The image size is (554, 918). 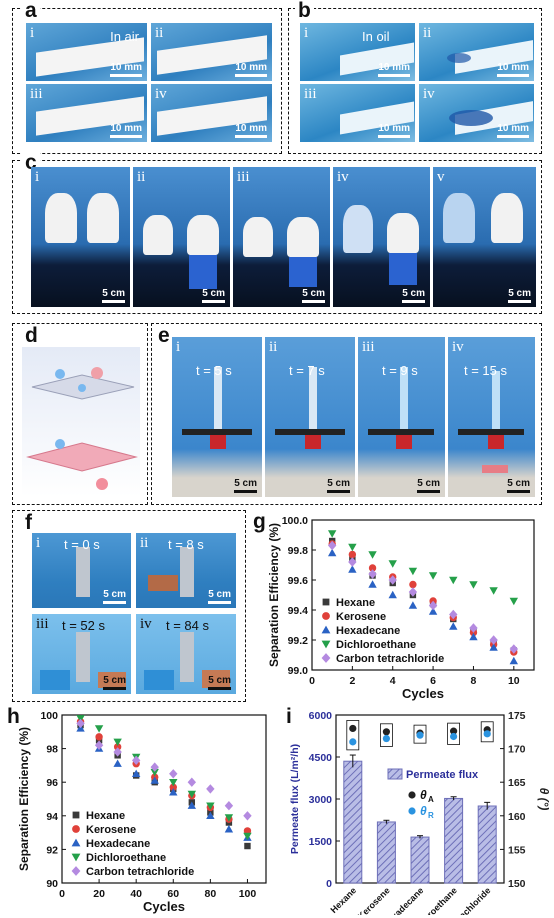 I want to click on photo-a-iii: iii 10 mm, so click(x=86, y=113).